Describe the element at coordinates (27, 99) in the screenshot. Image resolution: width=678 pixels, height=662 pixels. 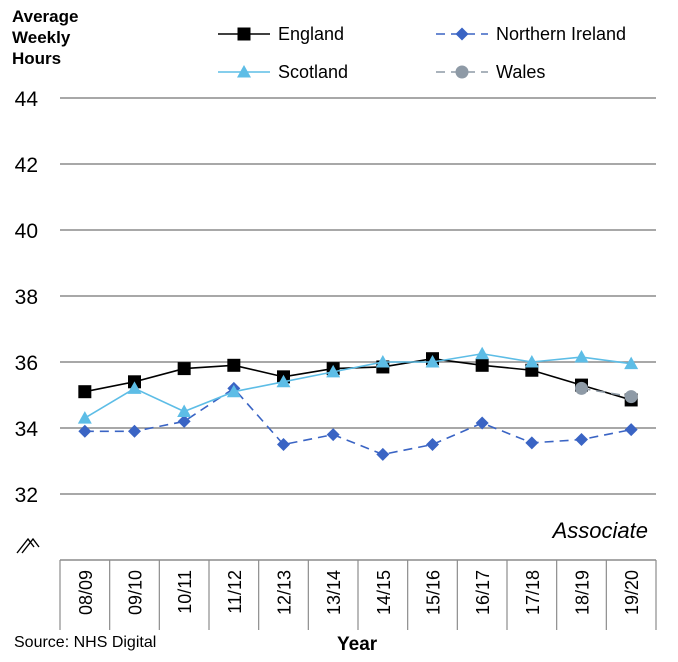
I see `y-tick-label: 44` at that location.